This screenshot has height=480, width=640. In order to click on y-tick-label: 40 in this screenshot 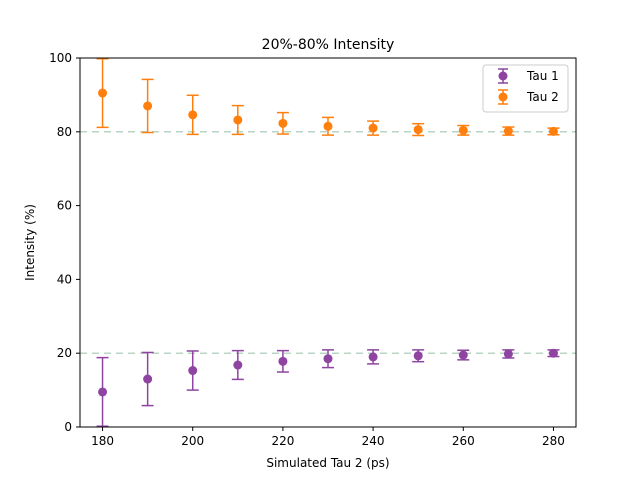, I will do `click(64, 279)`.